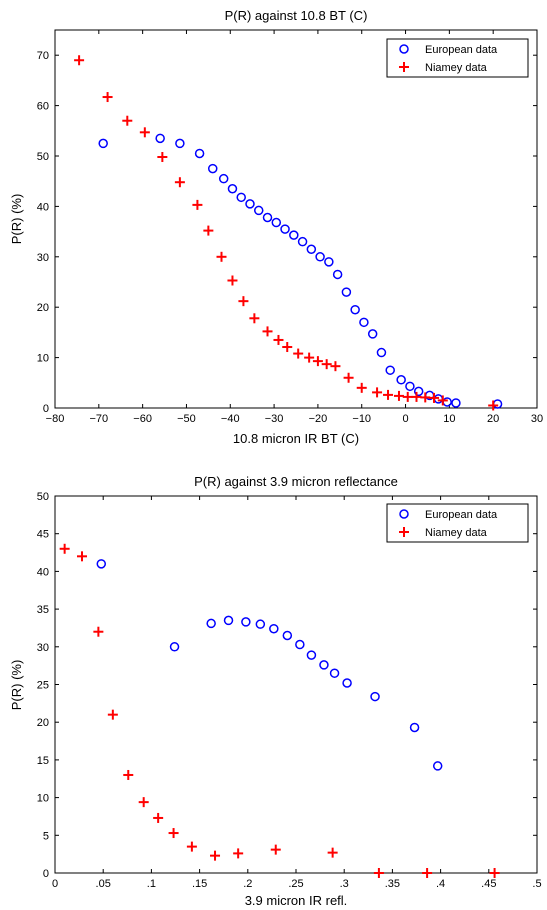 The width and height of the screenshot is (547, 910). Describe the element at coordinates (199, 884) in the screenshot. I see `chart-2-x-tick-label: .15` at that location.